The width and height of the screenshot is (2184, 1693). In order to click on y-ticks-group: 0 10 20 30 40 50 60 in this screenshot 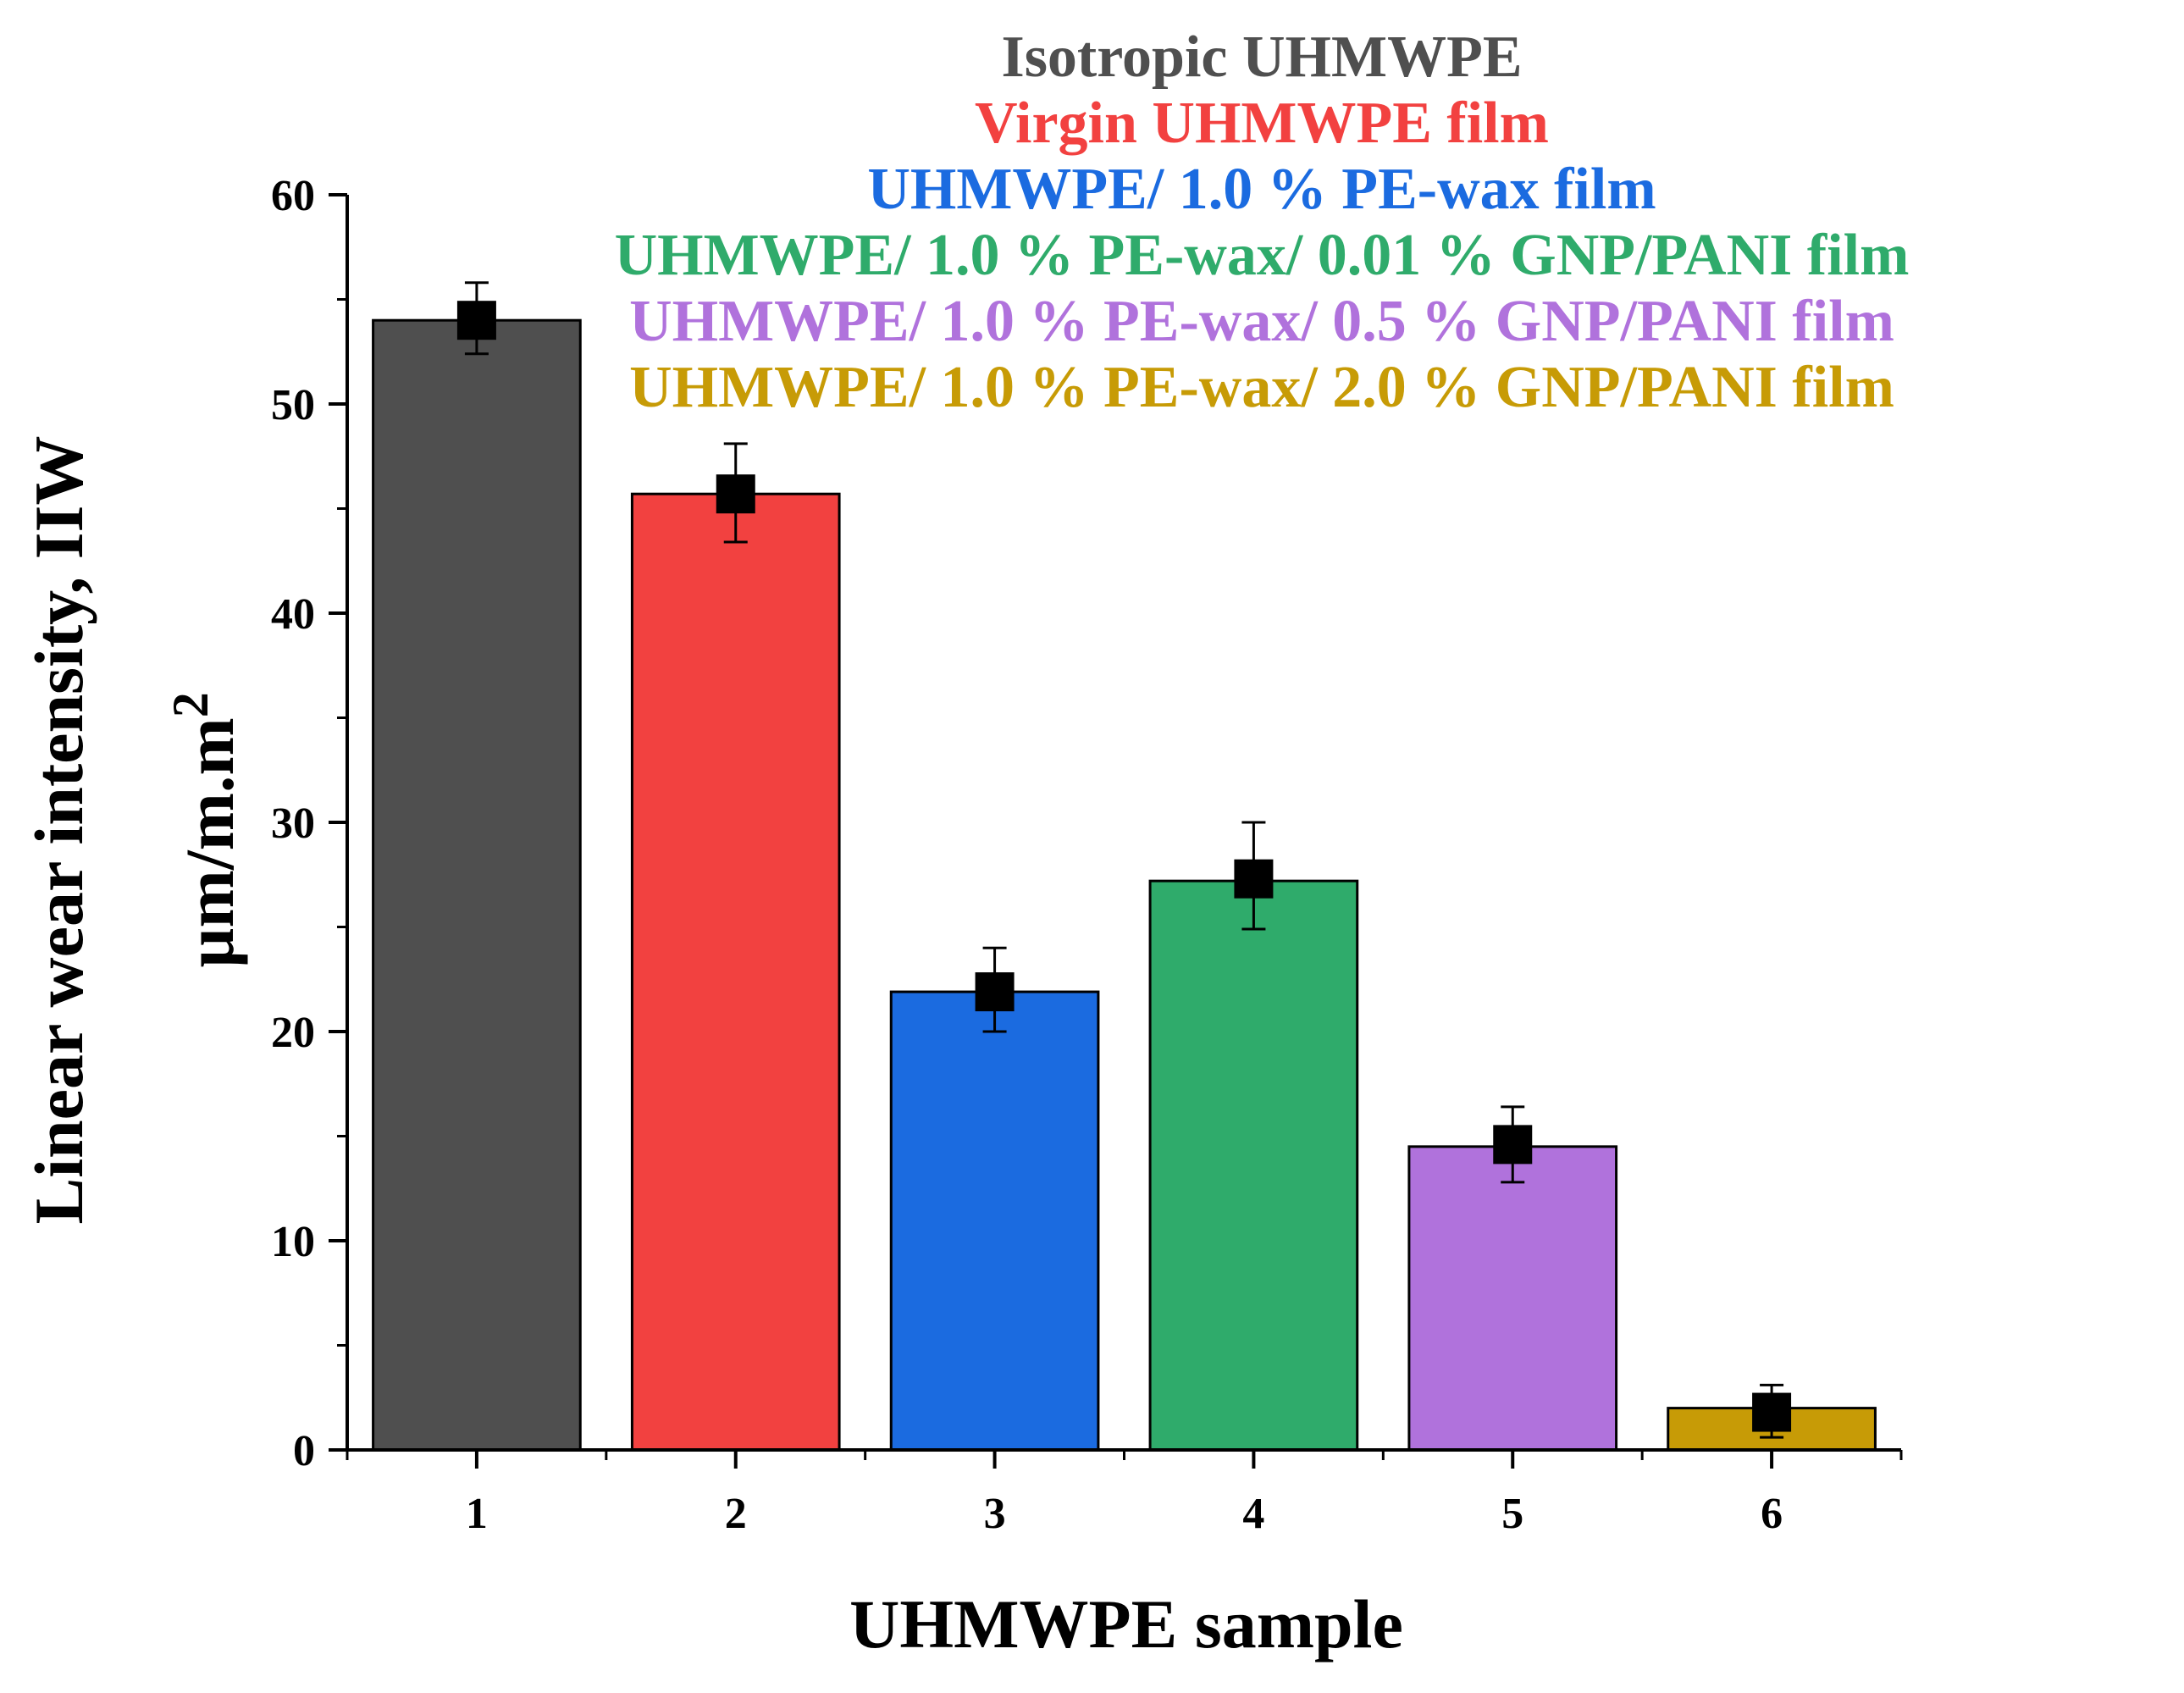, I will do `click(309, 823)`.